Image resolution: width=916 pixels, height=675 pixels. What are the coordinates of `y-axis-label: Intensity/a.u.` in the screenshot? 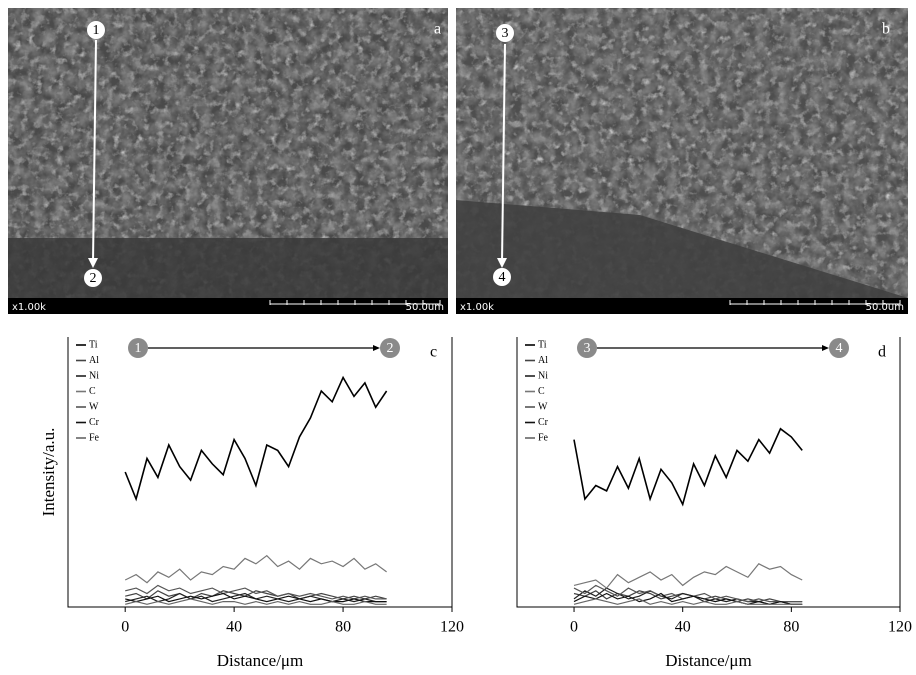 It's located at (48, 472).